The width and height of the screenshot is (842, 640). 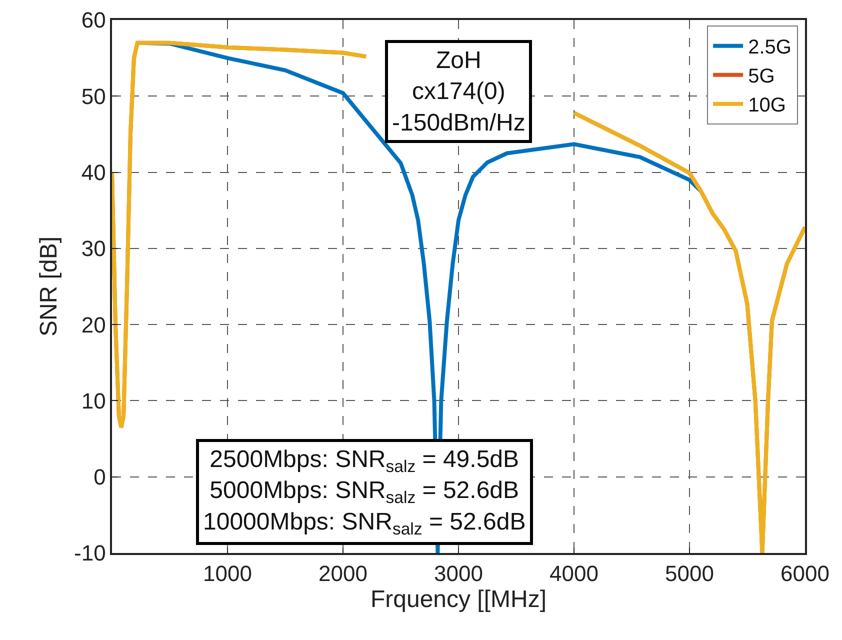 I want to click on legend-label: 2.5G, so click(x=770, y=47).